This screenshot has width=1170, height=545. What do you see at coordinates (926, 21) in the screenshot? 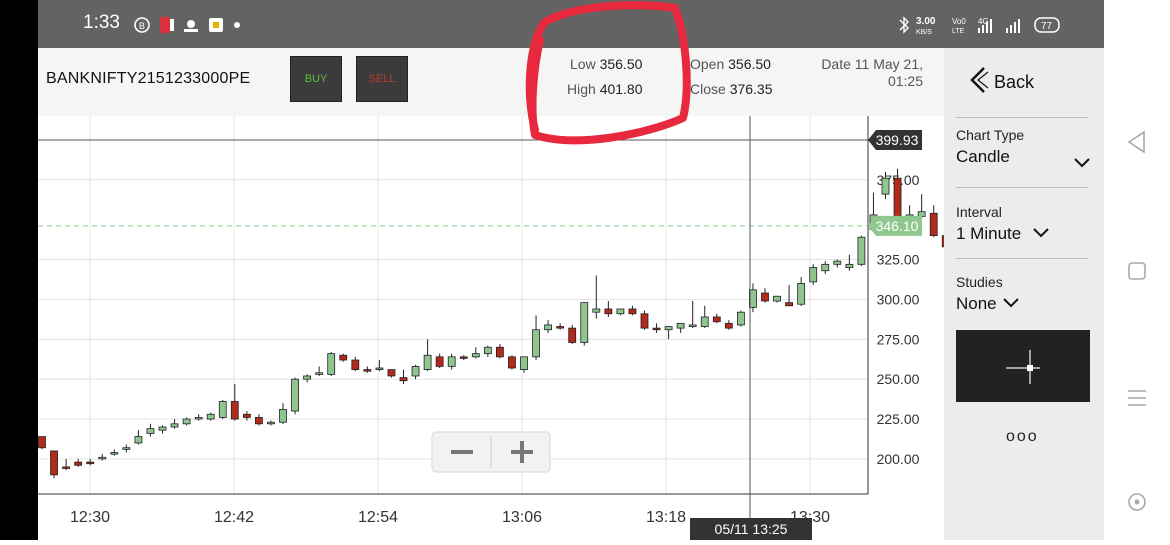
I see `svg-text: 3.00` at bounding box center [926, 21].